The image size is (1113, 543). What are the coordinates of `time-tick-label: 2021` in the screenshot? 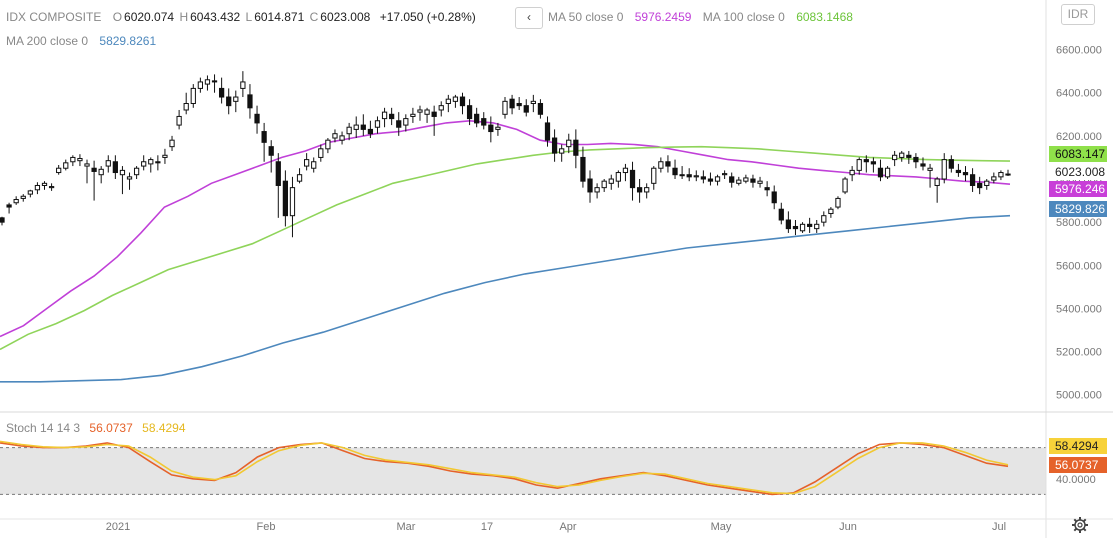 It's located at (118, 527).